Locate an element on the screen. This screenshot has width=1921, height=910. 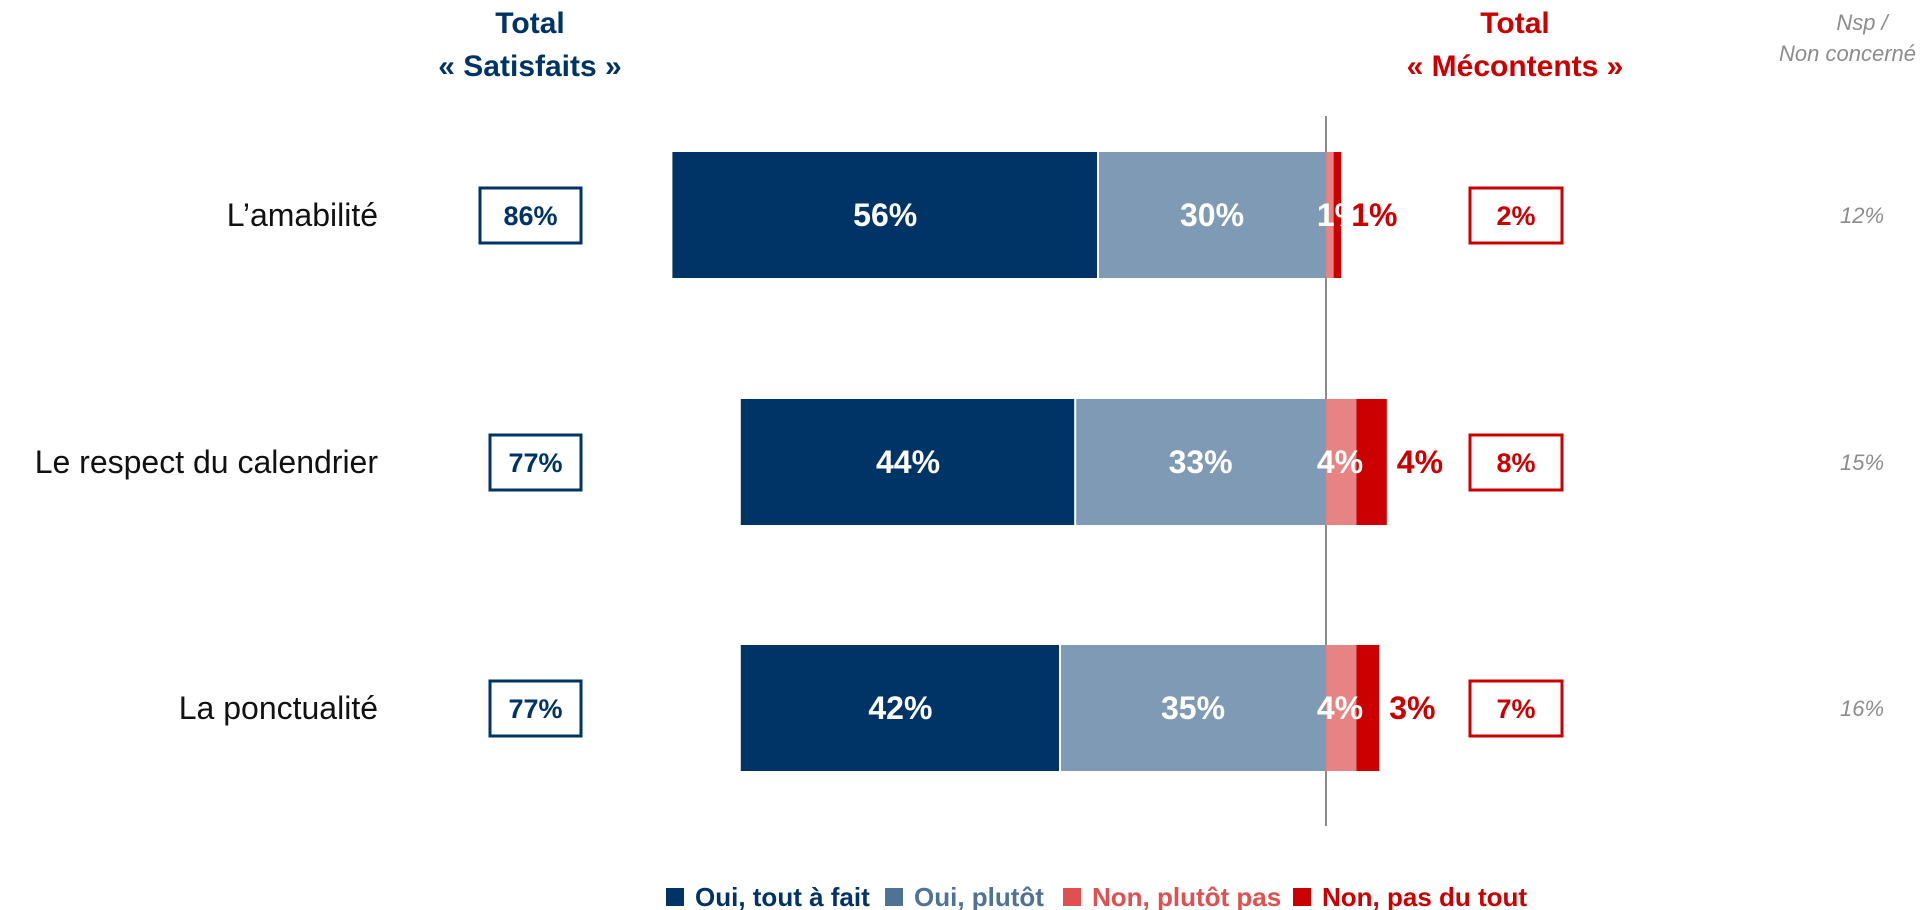
chart-row: L’amabilité 56% 30% 1%1% 86% 2% 12% is located at coordinates (1055, 215).